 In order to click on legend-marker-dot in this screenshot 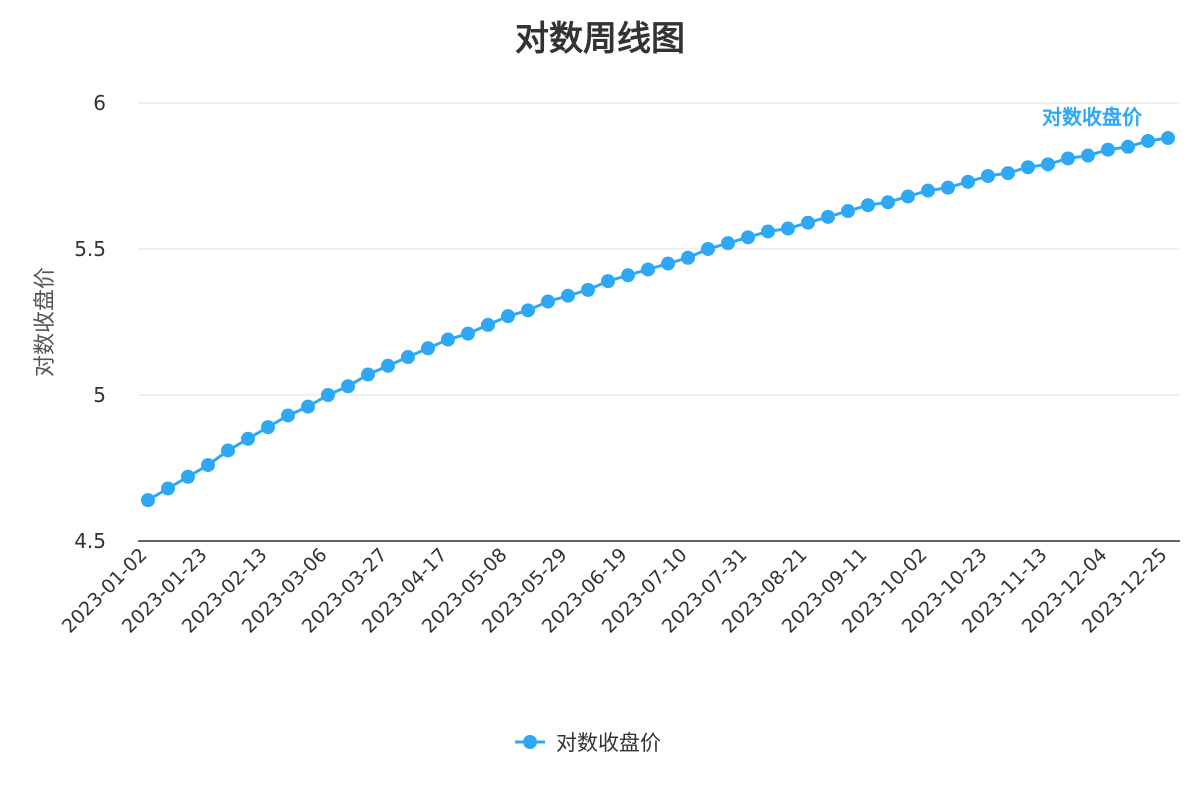, I will do `click(530, 742)`.